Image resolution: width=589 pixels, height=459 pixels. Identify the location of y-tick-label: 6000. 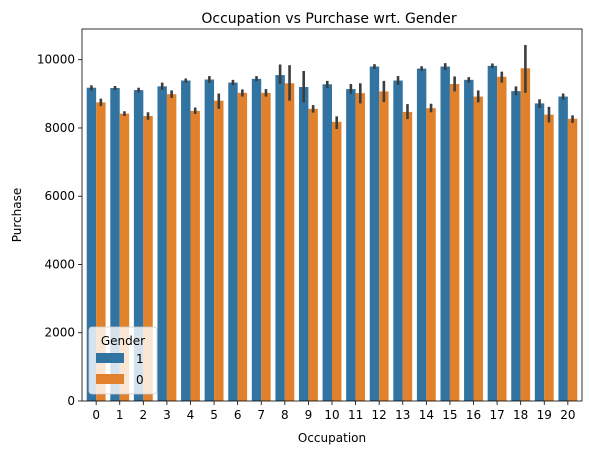
(59, 196).